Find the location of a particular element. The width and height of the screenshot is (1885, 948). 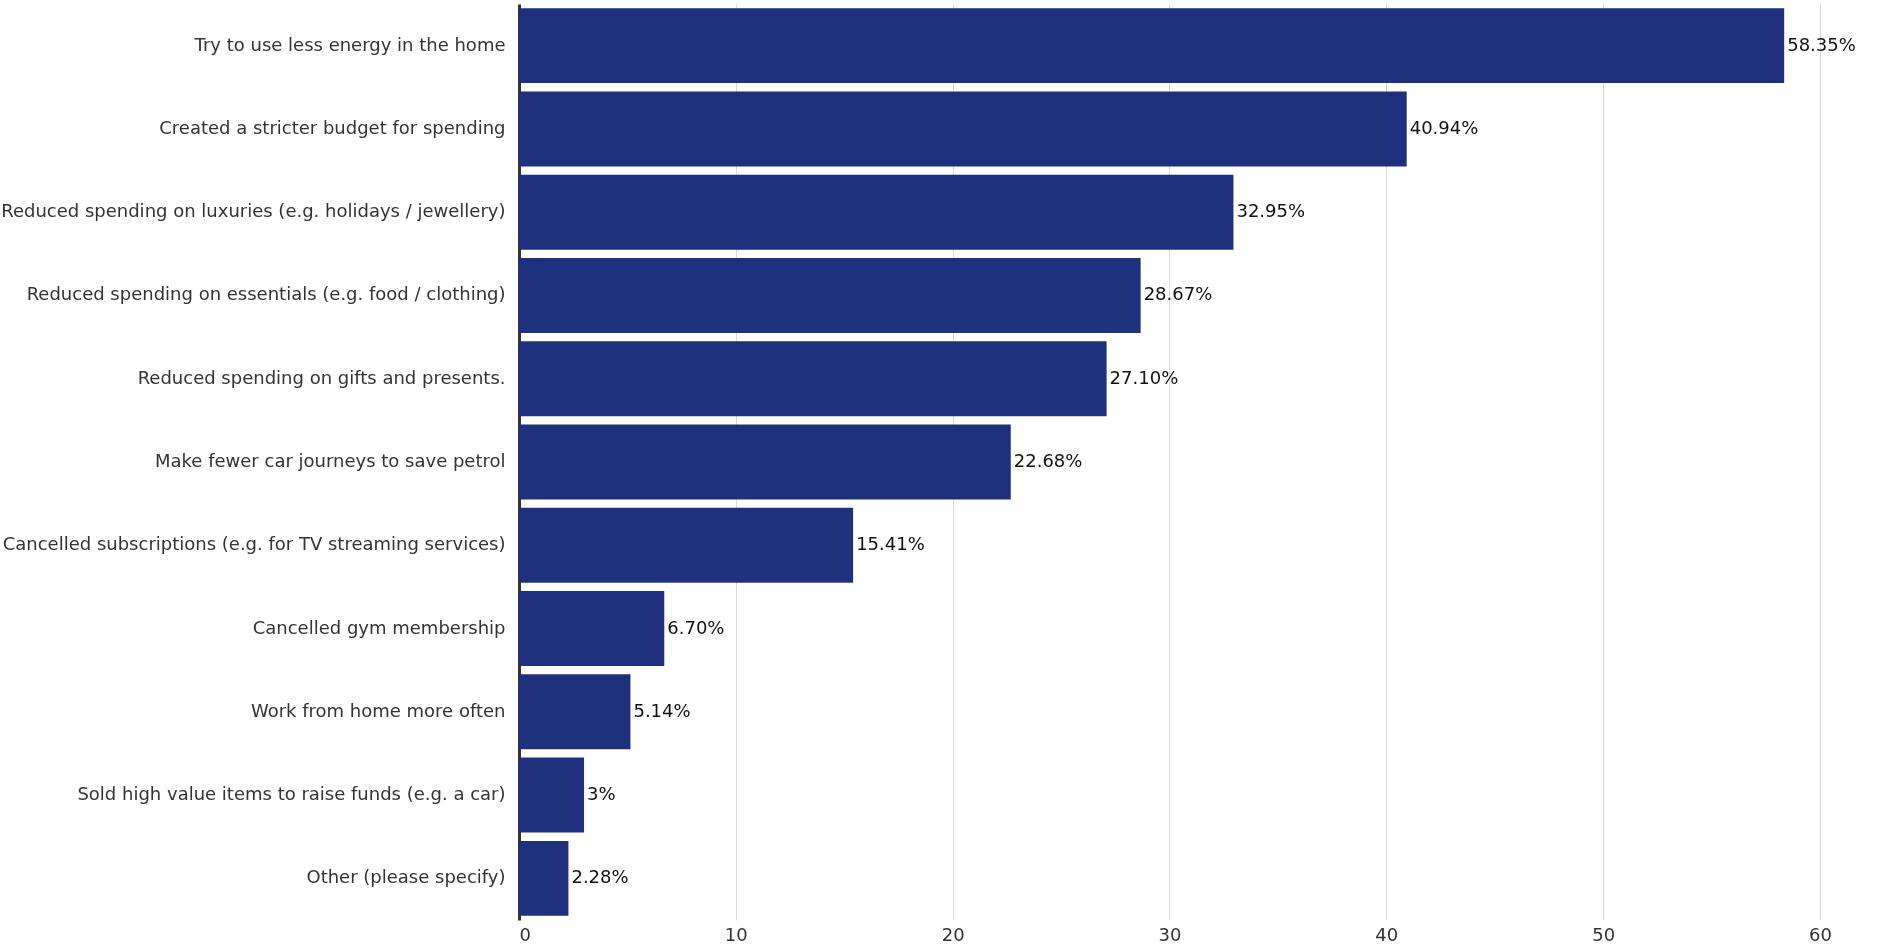

data-label: 22.68% is located at coordinates (1048, 460).